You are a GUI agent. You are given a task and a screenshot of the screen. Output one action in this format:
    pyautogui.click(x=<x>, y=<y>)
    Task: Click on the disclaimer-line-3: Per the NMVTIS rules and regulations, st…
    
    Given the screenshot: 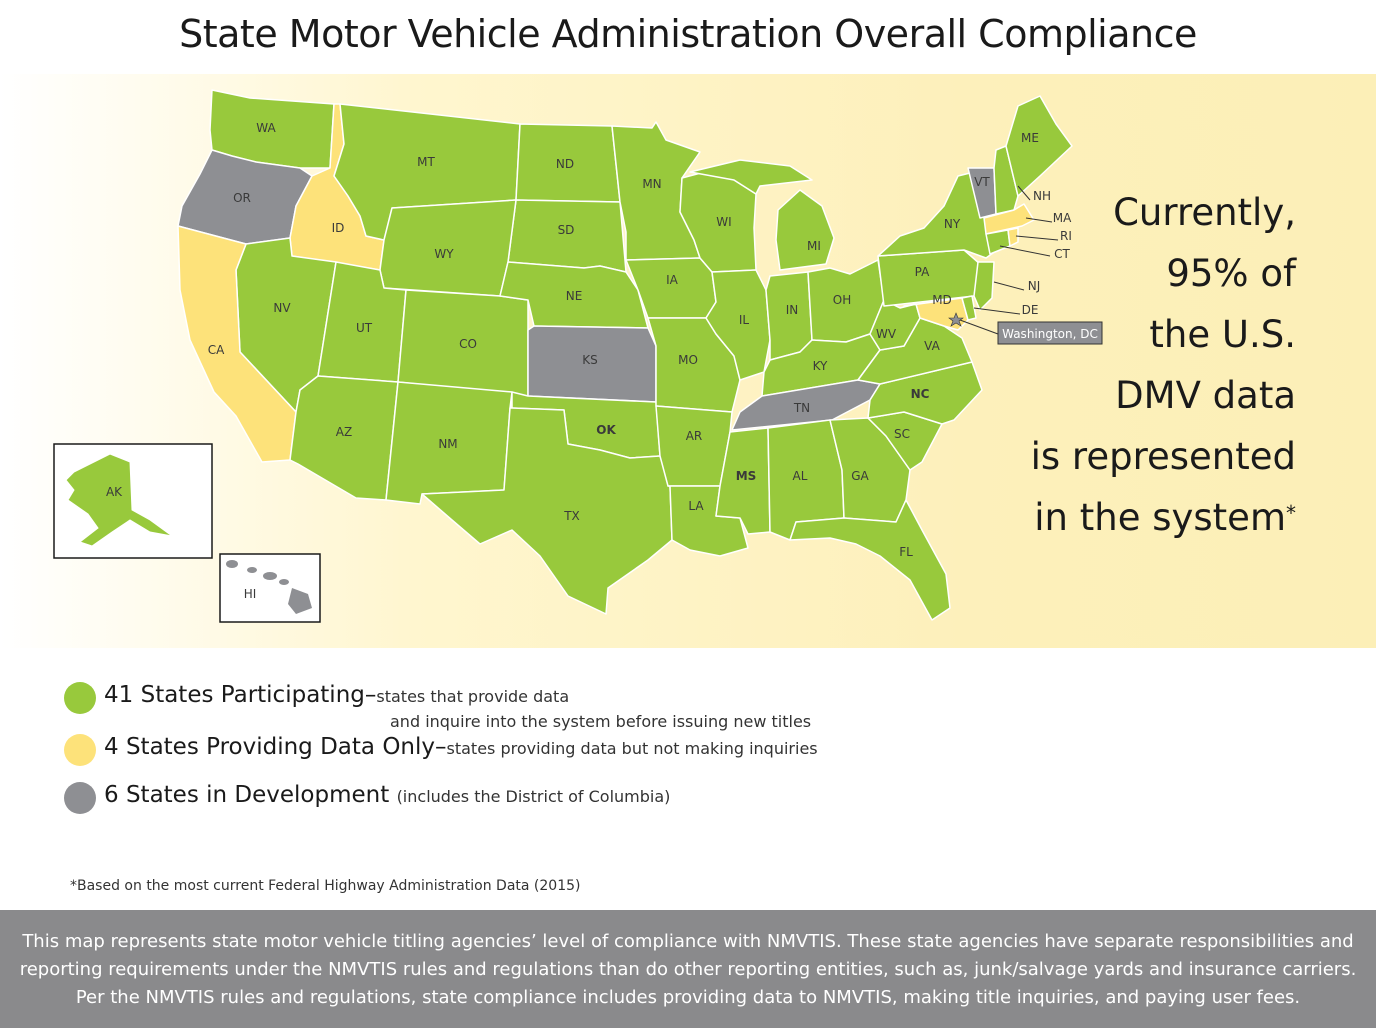 What is the action you would take?
    pyautogui.click(x=688, y=997)
    